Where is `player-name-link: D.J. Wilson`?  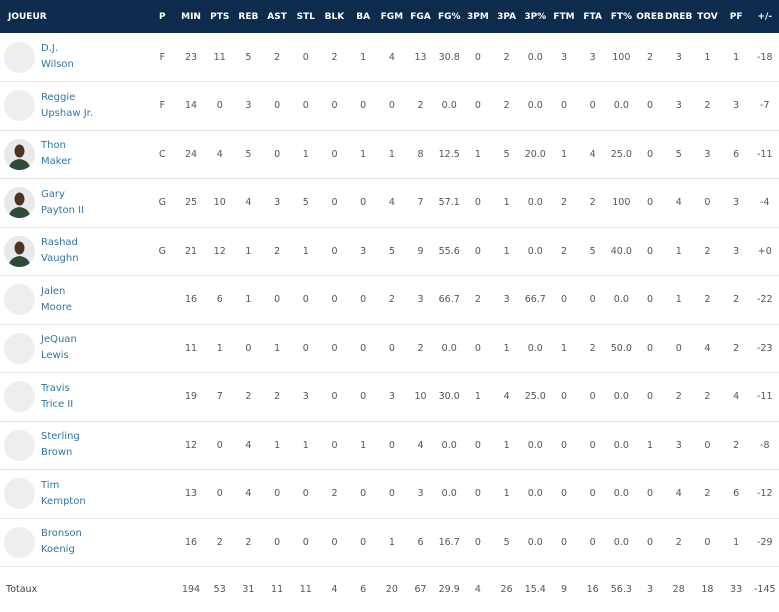
player-name-link: D.J. Wilson is located at coordinates (57, 57).